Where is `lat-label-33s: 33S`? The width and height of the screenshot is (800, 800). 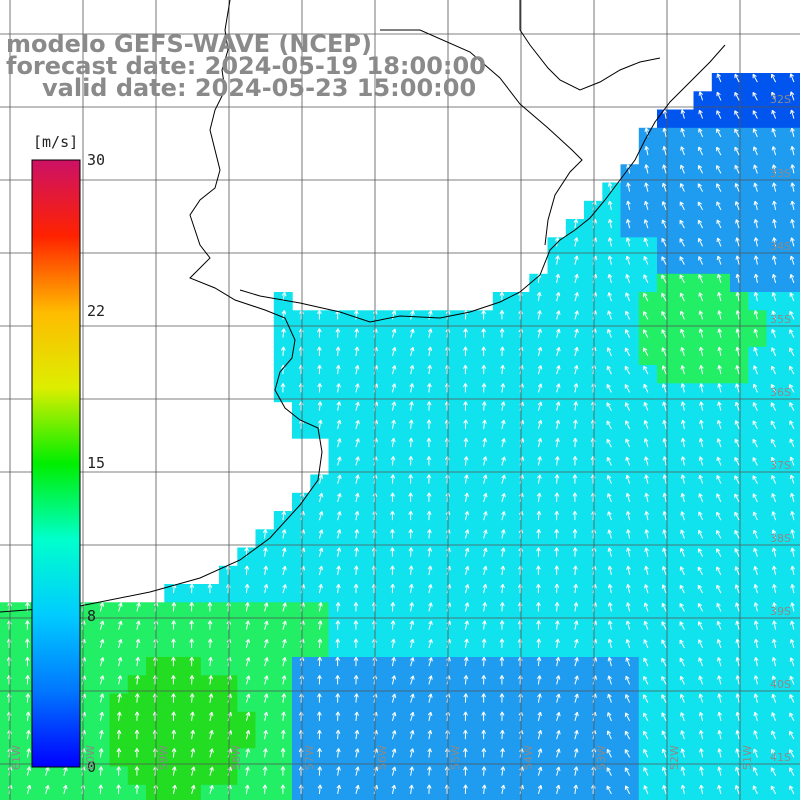 lat-label-33s: 33S is located at coordinates (780, 173).